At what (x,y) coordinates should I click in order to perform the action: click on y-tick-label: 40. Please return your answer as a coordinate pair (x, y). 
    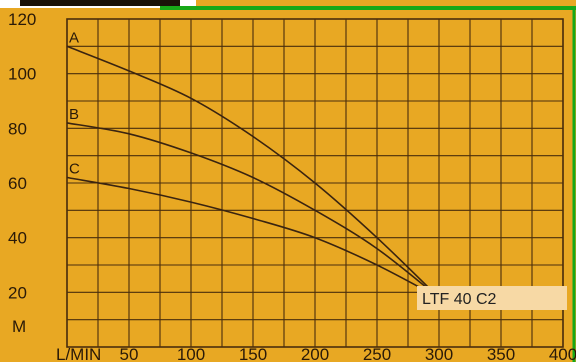
    Looking at the image, I should click on (17, 238).